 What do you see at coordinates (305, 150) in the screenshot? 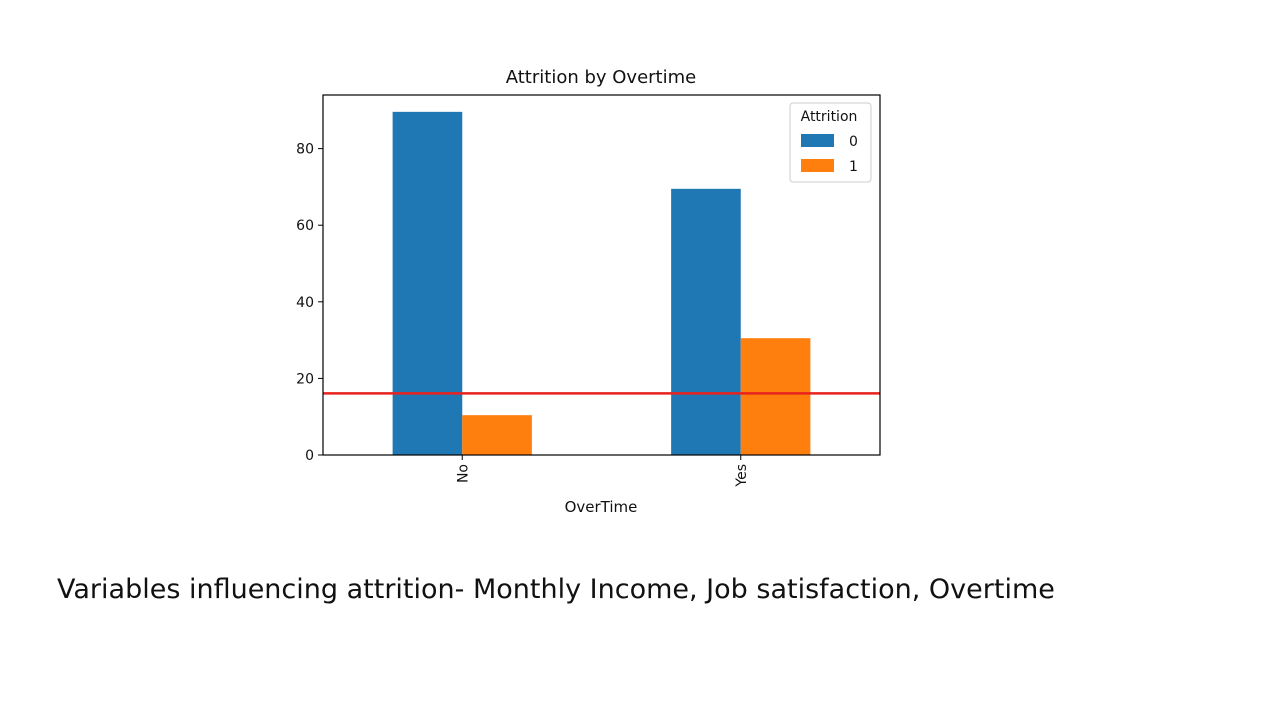
I see `y-tick-label: 80` at bounding box center [305, 150].